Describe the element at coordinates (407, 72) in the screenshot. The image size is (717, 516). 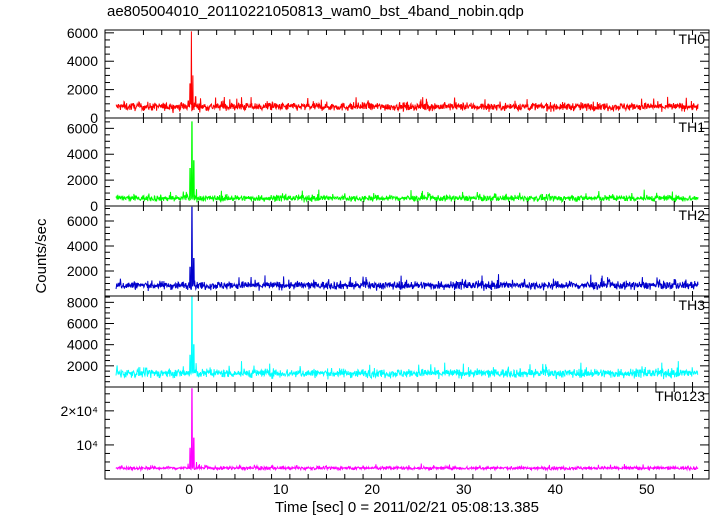
I see `series-line-th0` at that location.